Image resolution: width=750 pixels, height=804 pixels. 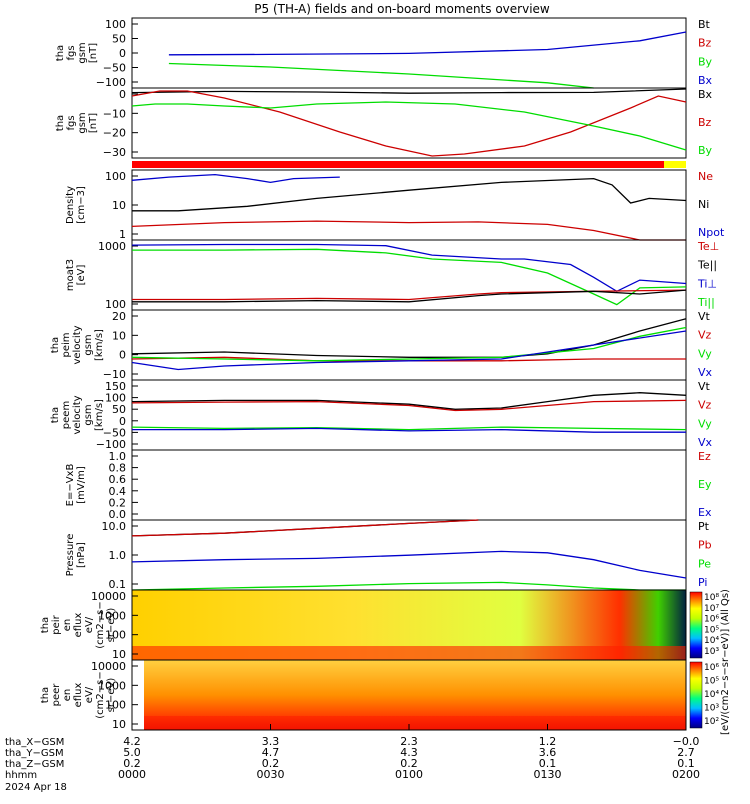 I want to click on x-tick-label: 0000, so click(x=132, y=774).